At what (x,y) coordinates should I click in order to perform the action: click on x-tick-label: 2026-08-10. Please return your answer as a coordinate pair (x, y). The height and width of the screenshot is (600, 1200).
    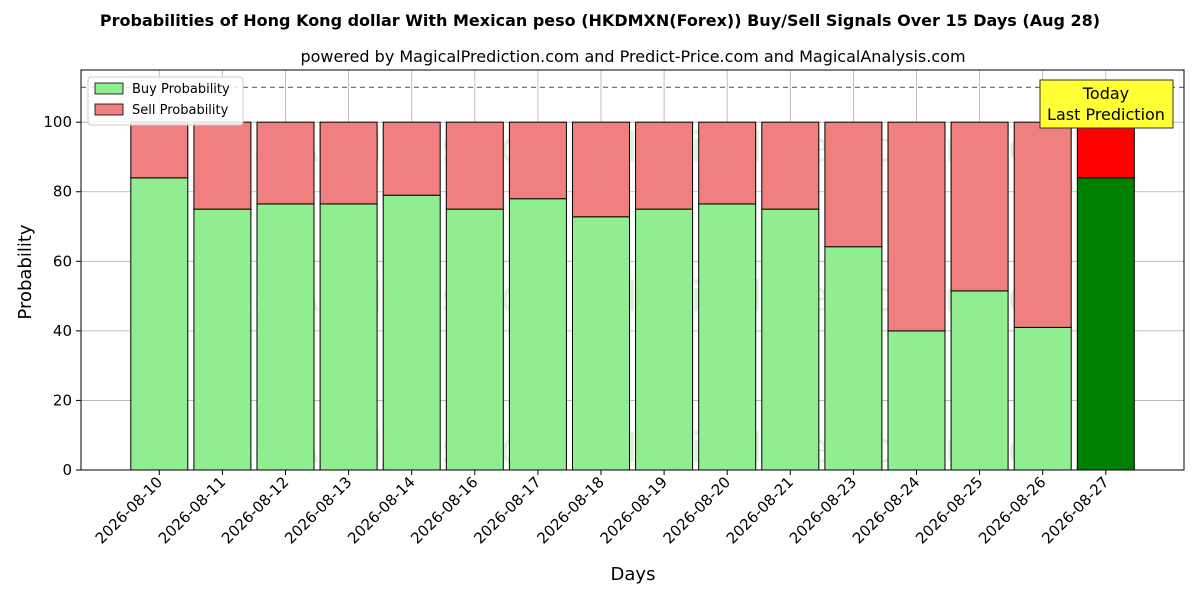
    Looking at the image, I should click on (129, 510).